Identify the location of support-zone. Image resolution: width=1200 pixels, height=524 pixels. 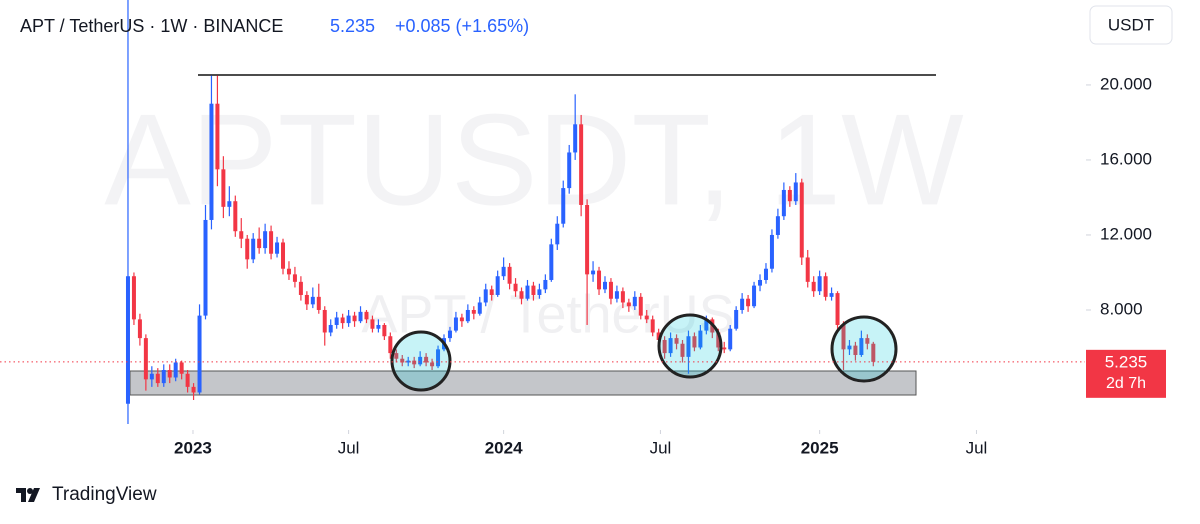
(523, 383).